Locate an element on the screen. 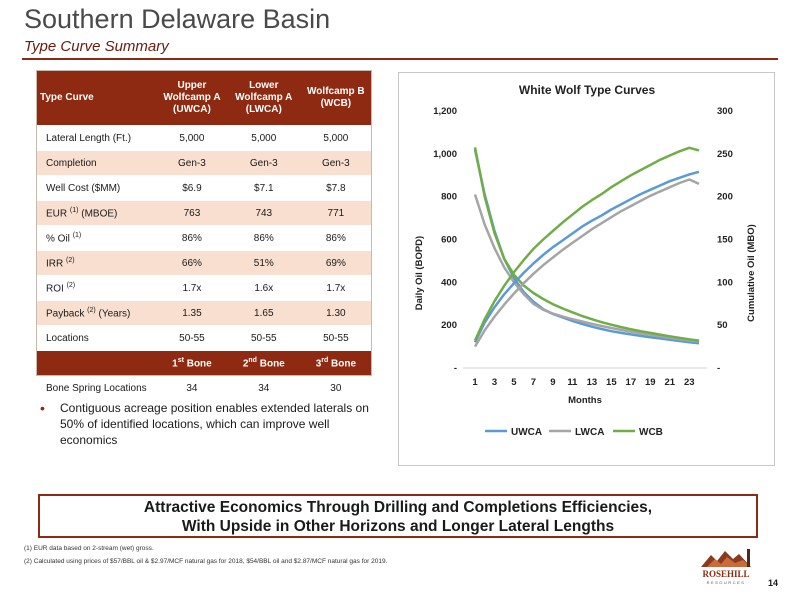 This screenshot has width=800, height=600. table-cell: $7.8 is located at coordinates (335, 188).